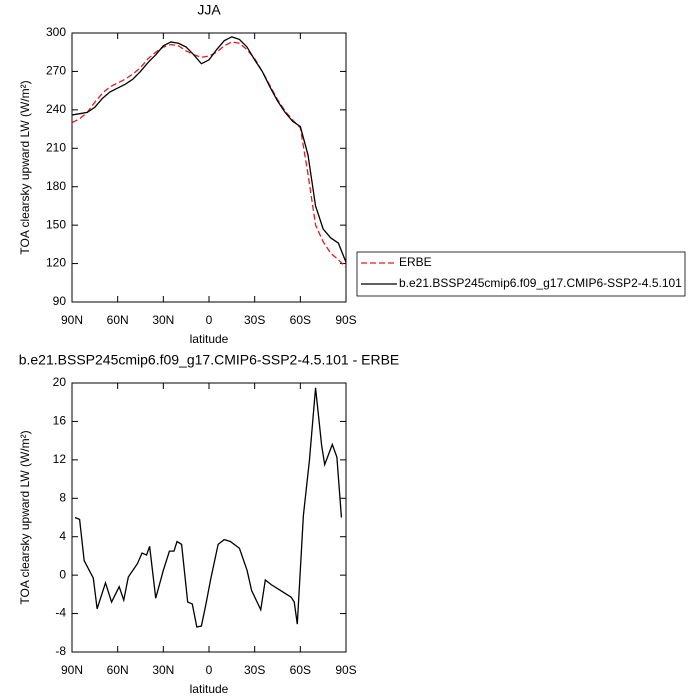 Image resolution: width=700 pixels, height=700 pixels. I want to click on y-tick-label: 270, so click(56, 71).